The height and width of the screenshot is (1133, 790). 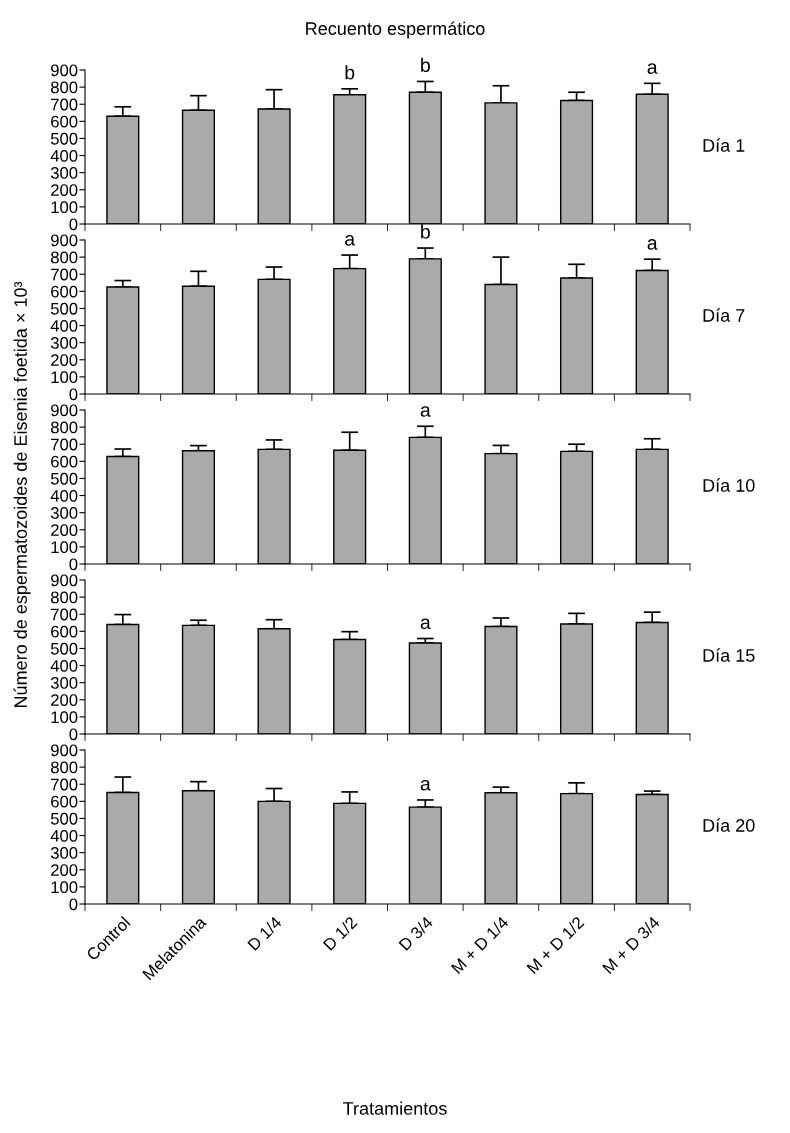 What do you see at coordinates (631, 945) in the screenshot?
I see `x-tick-label: M + D 3/4` at bounding box center [631, 945].